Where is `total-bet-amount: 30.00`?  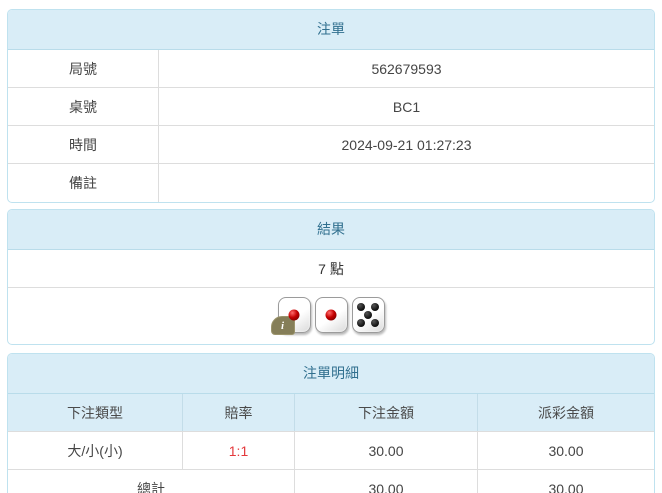
total-bet-amount: 30.00 is located at coordinates (385, 481).